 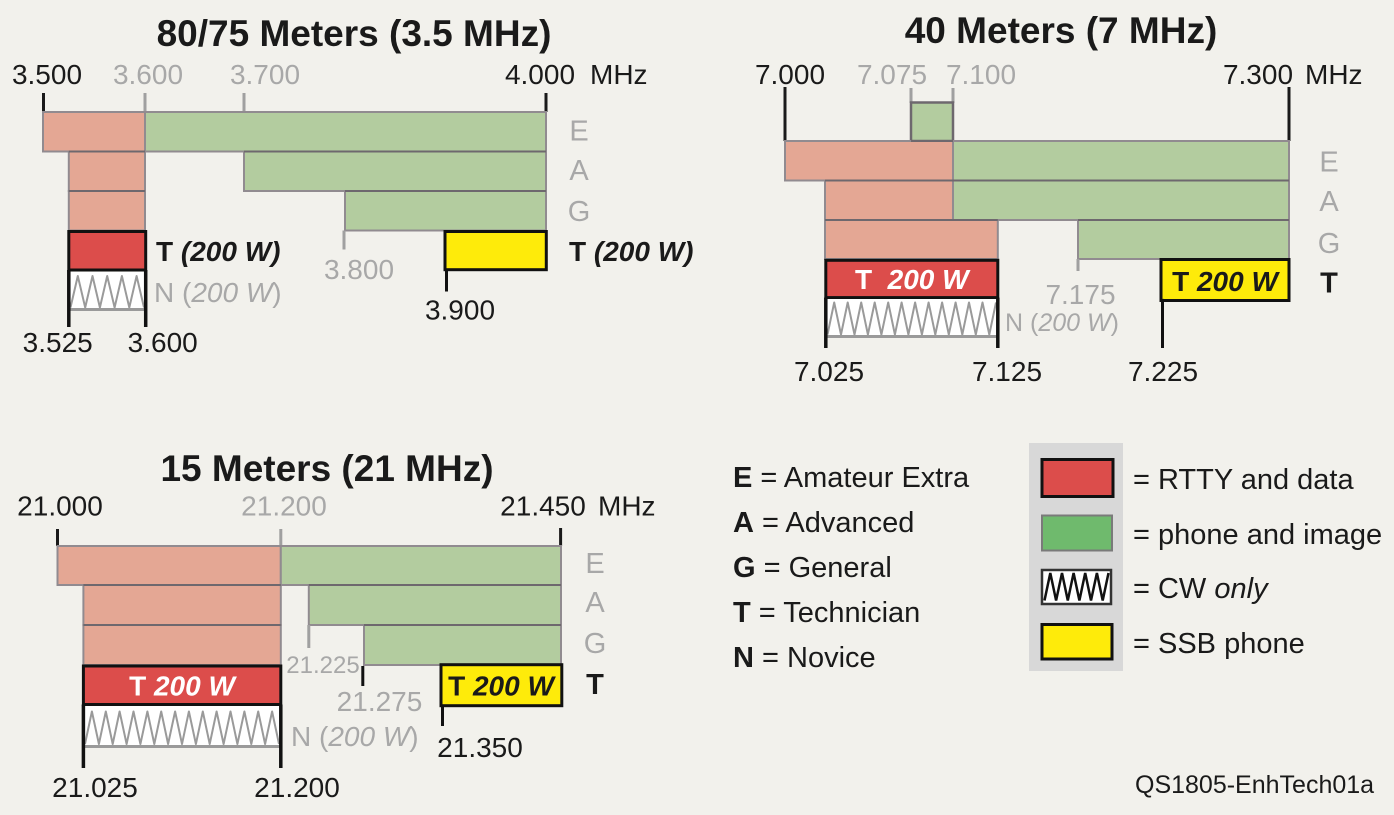 I want to click on svg-text: 21.025, so click(x=95, y=787).